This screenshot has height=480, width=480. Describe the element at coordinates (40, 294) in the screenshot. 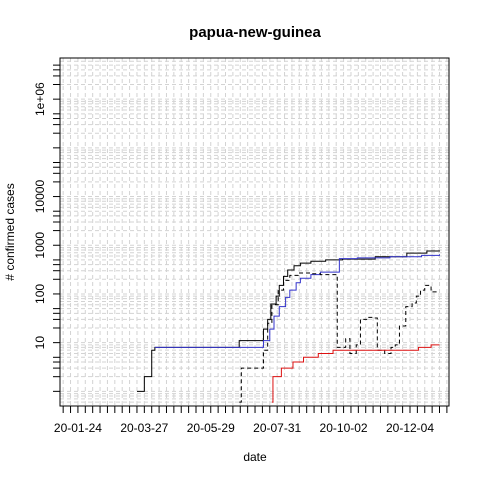

I see `y-tick-label: 100` at that location.